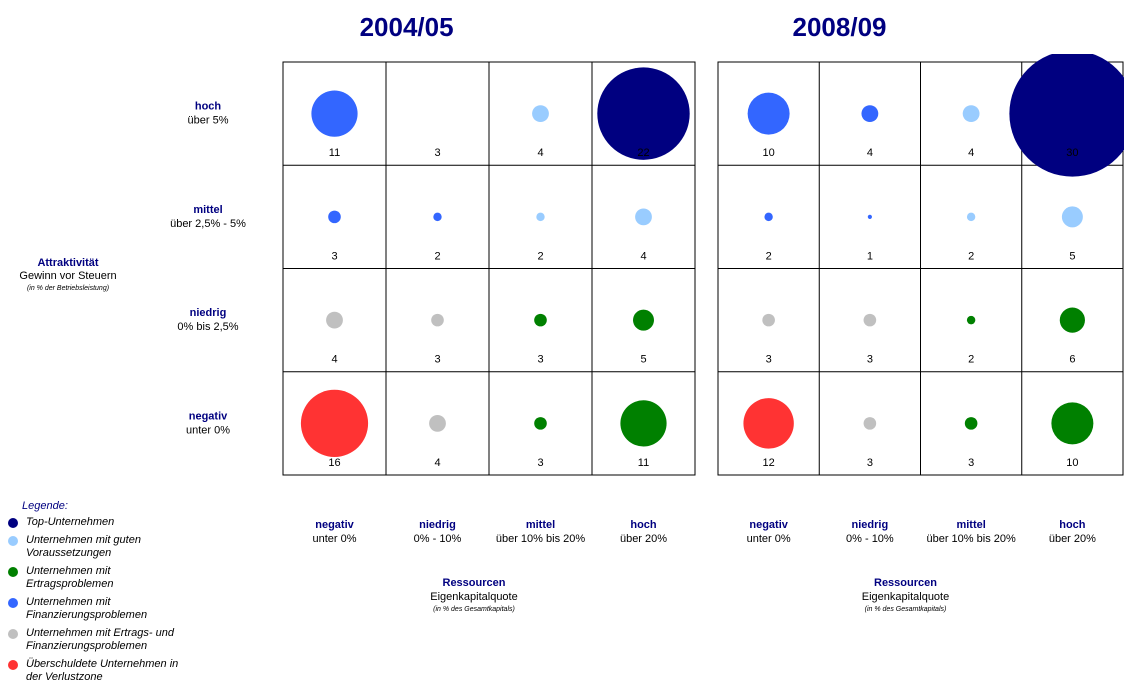 This screenshot has width=1124, height=689. I want to click on y-category-sub: über 2,5% - 5%, so click(208, 224).